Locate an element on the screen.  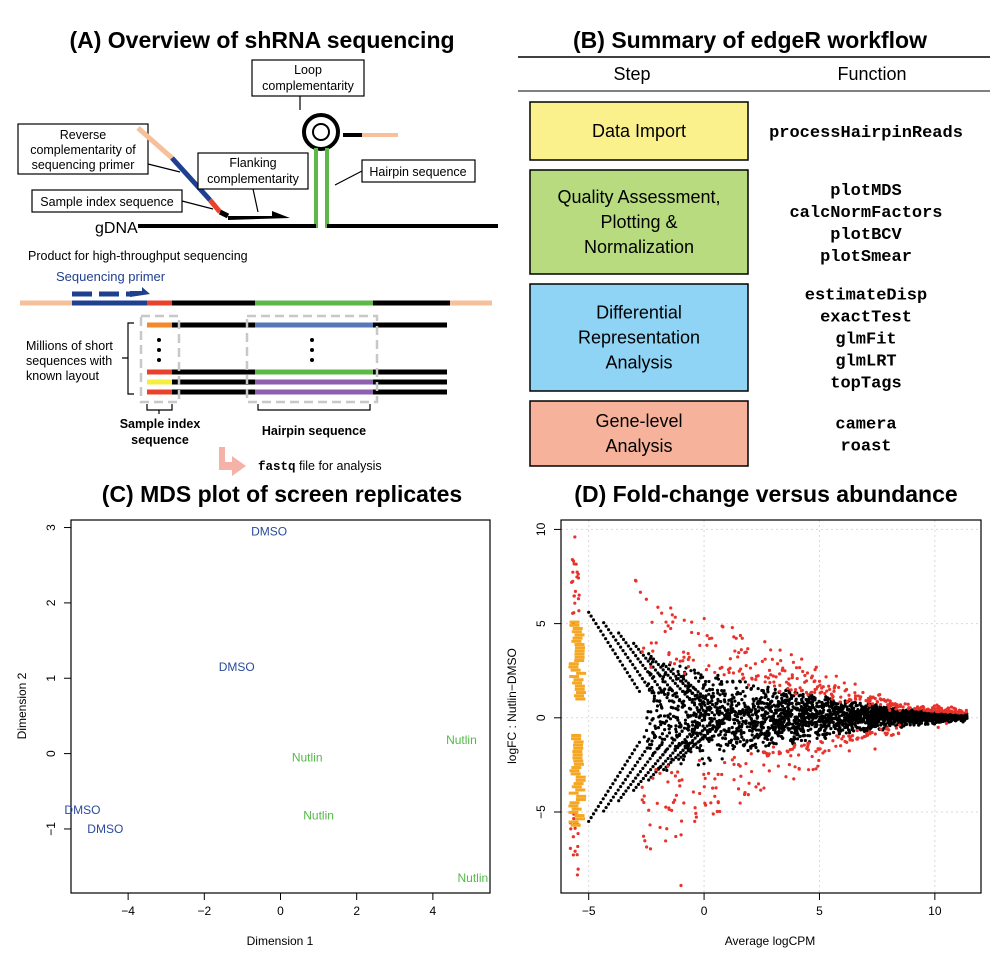
function-name: calcNormFactors is located at coordinates (865, 213).